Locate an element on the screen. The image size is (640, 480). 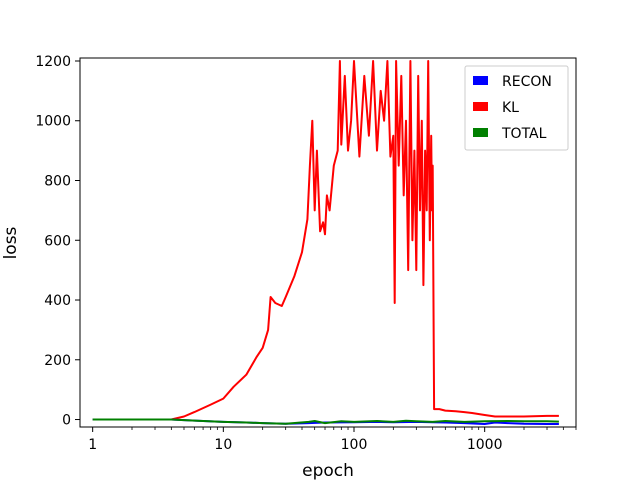
x-tick-label: 10 is located at coordinates (223, 445).